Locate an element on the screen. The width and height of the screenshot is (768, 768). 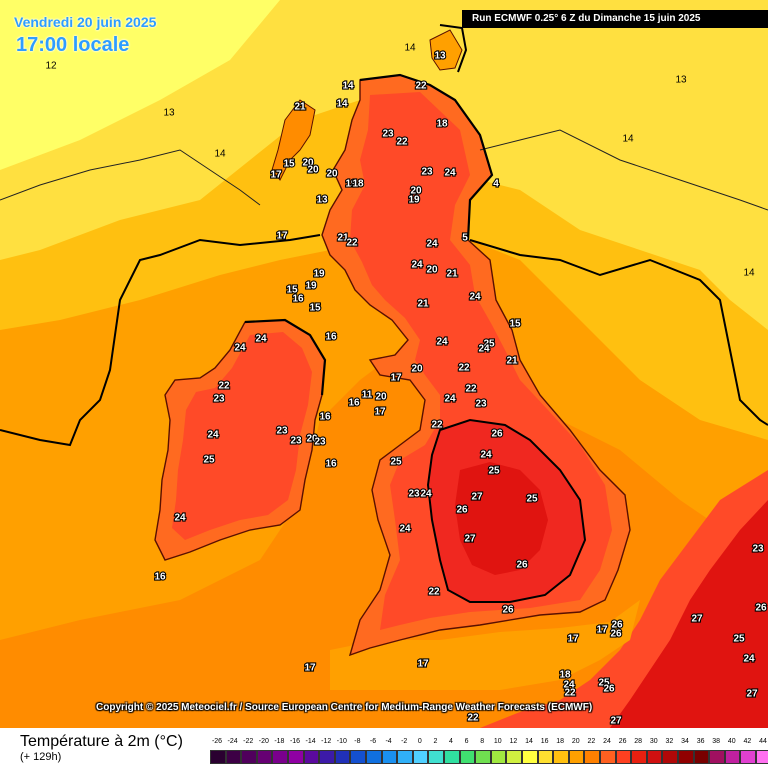
temperature-value: 15 is located at coordinates (315, 308).